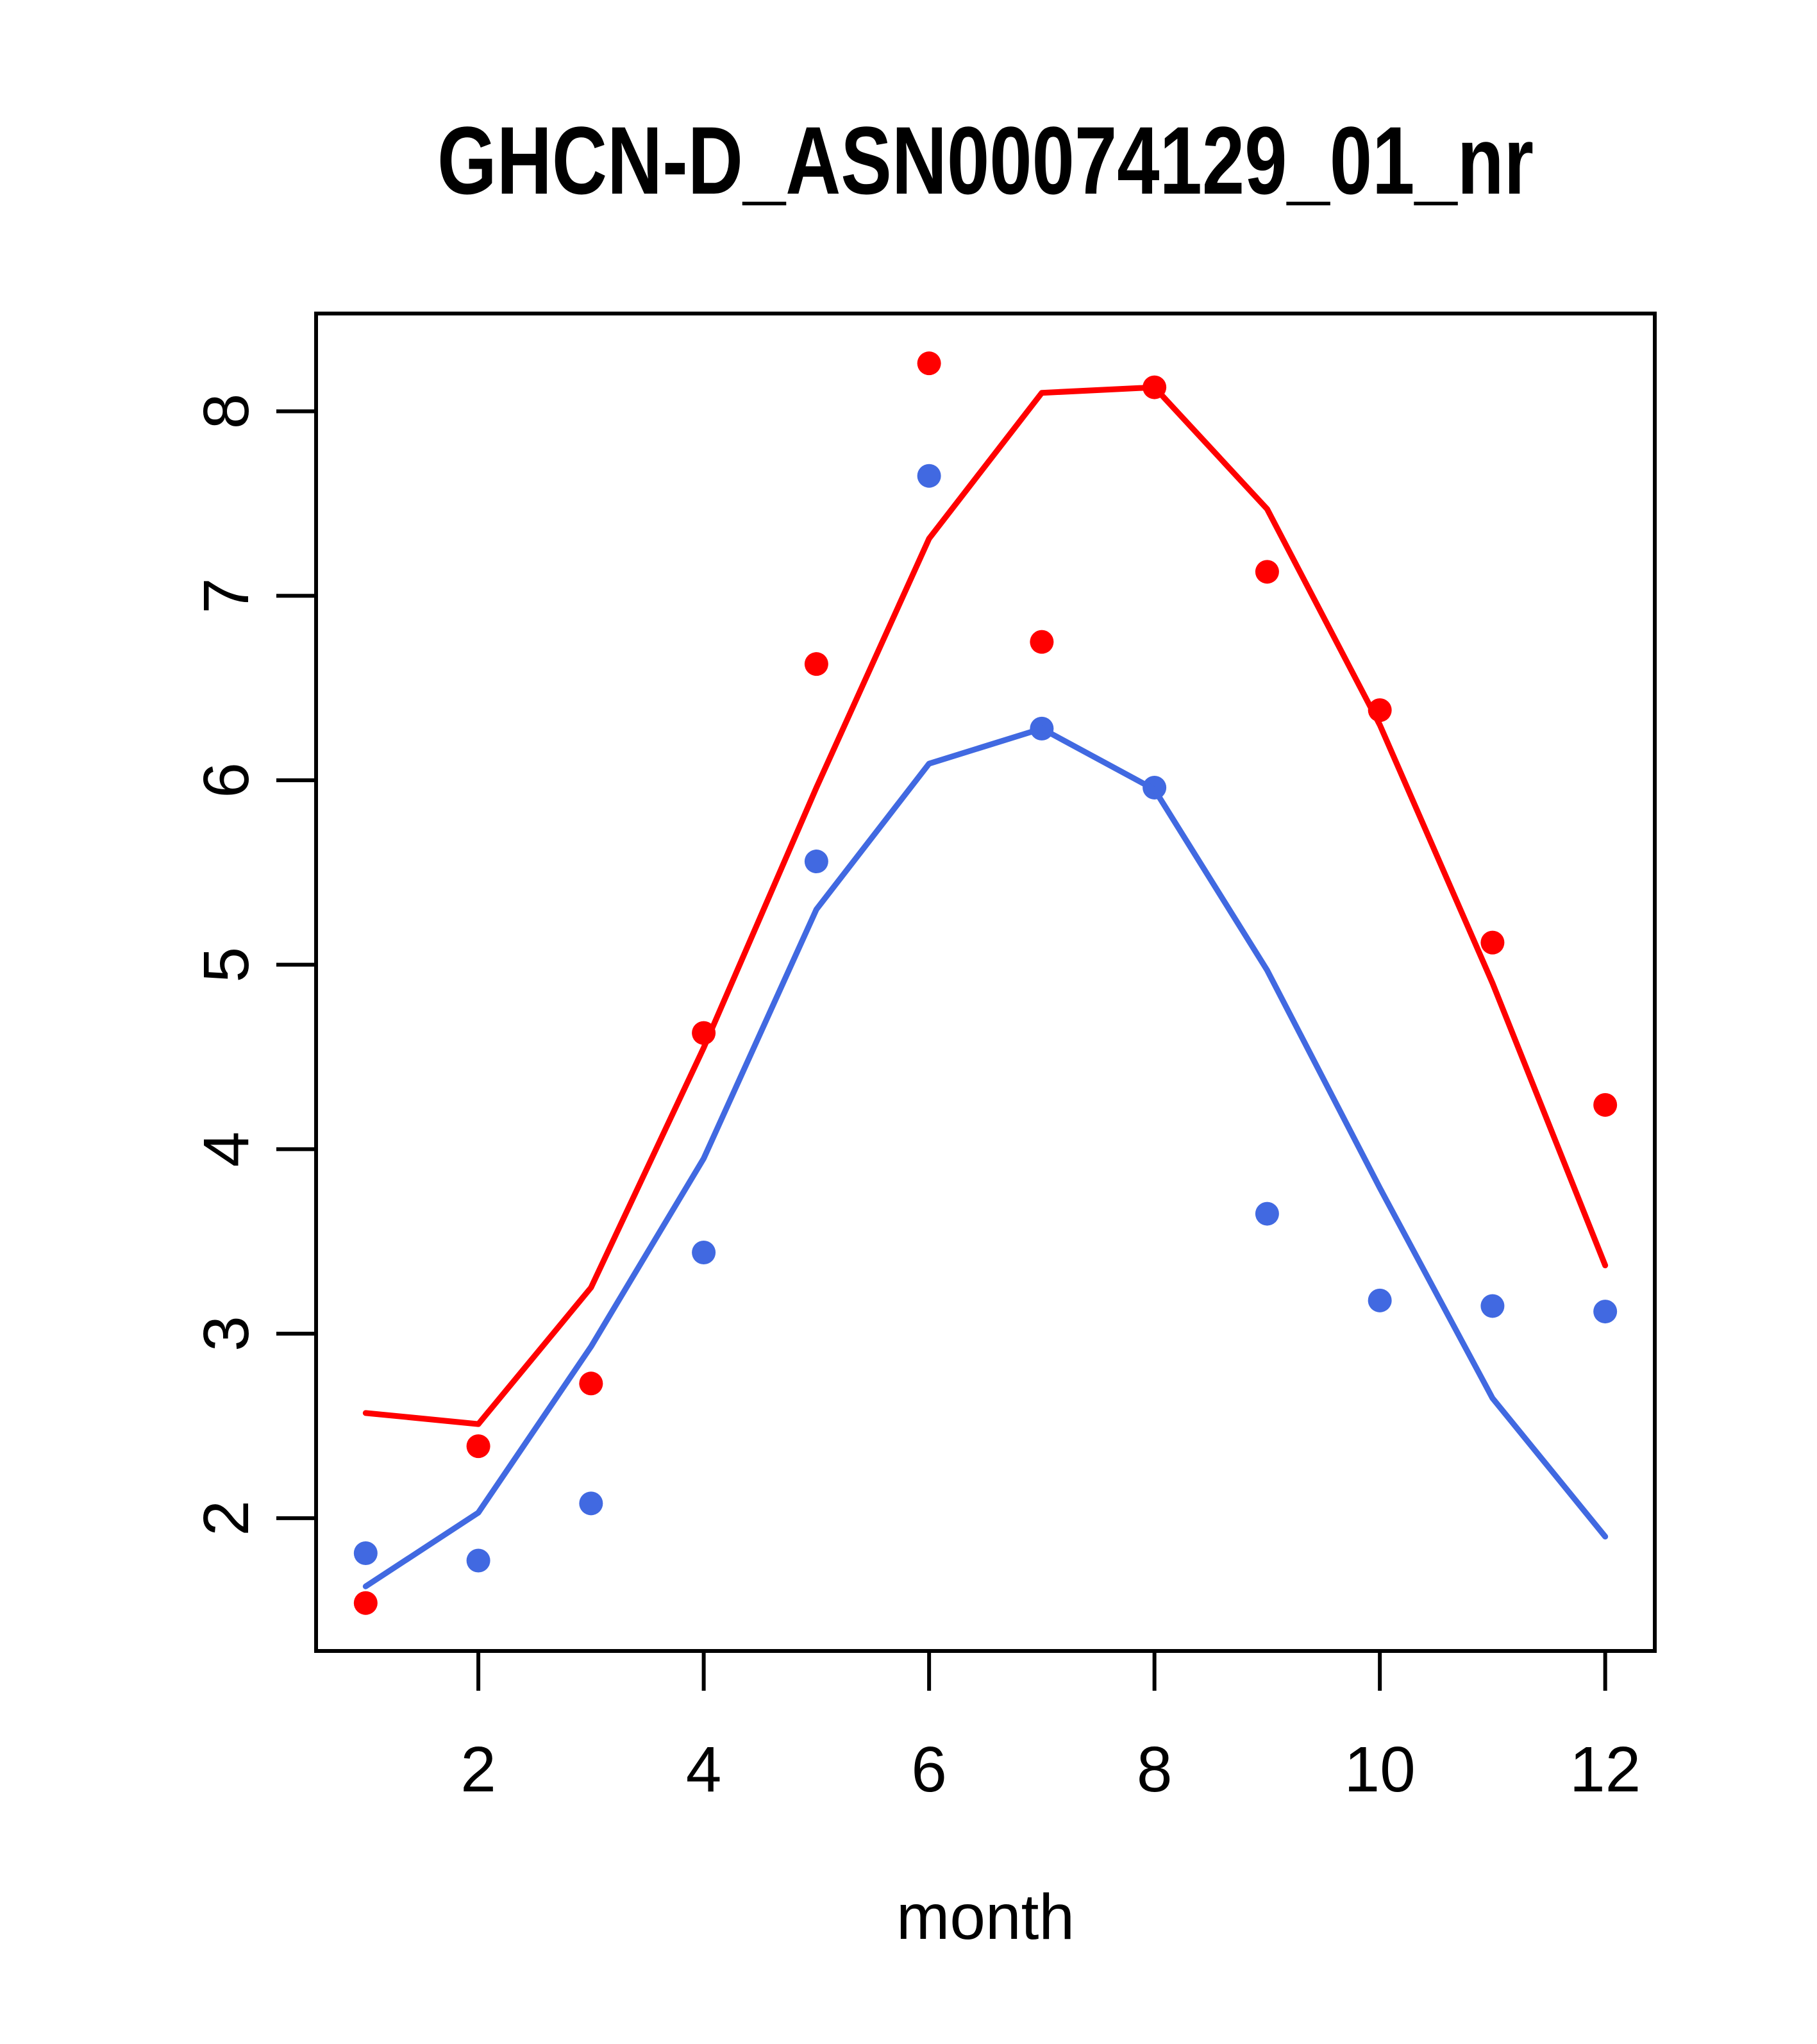 The width and height of the screenshot is (1817, 2044). What do you see at coordinates (226, 412) in the screenshot?
I see `y-tick-label: 8` at bounding box center [226, 412].